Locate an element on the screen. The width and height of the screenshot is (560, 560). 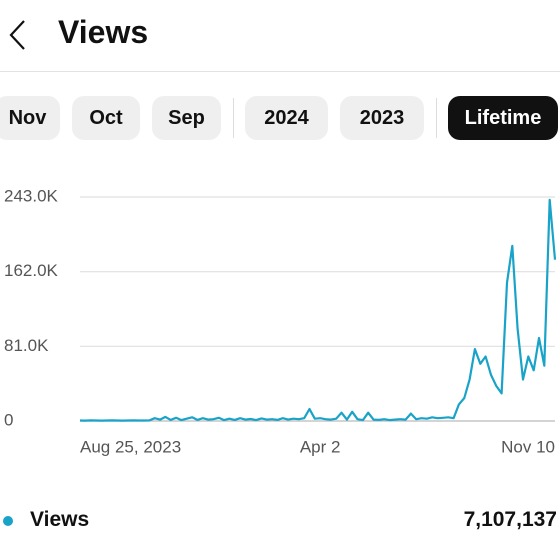
legend-label: Views is located at coordinates (60, 519).